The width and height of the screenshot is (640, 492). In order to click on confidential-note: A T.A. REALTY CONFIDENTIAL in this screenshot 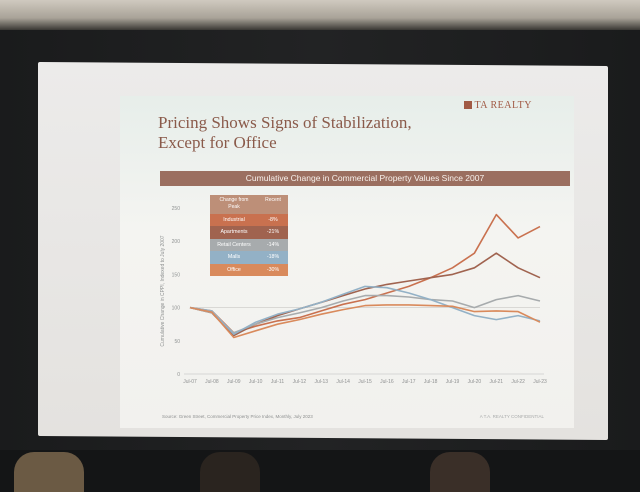, I will do `click(511, 416)`.